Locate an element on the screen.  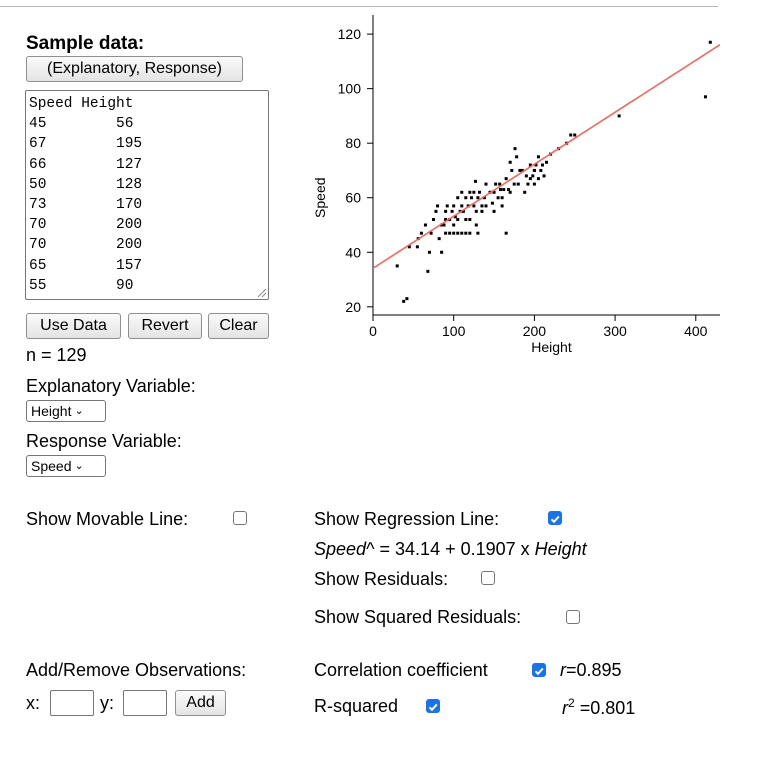
response-variable-select: Speed ⌄ is located at coordinates (66, 466).